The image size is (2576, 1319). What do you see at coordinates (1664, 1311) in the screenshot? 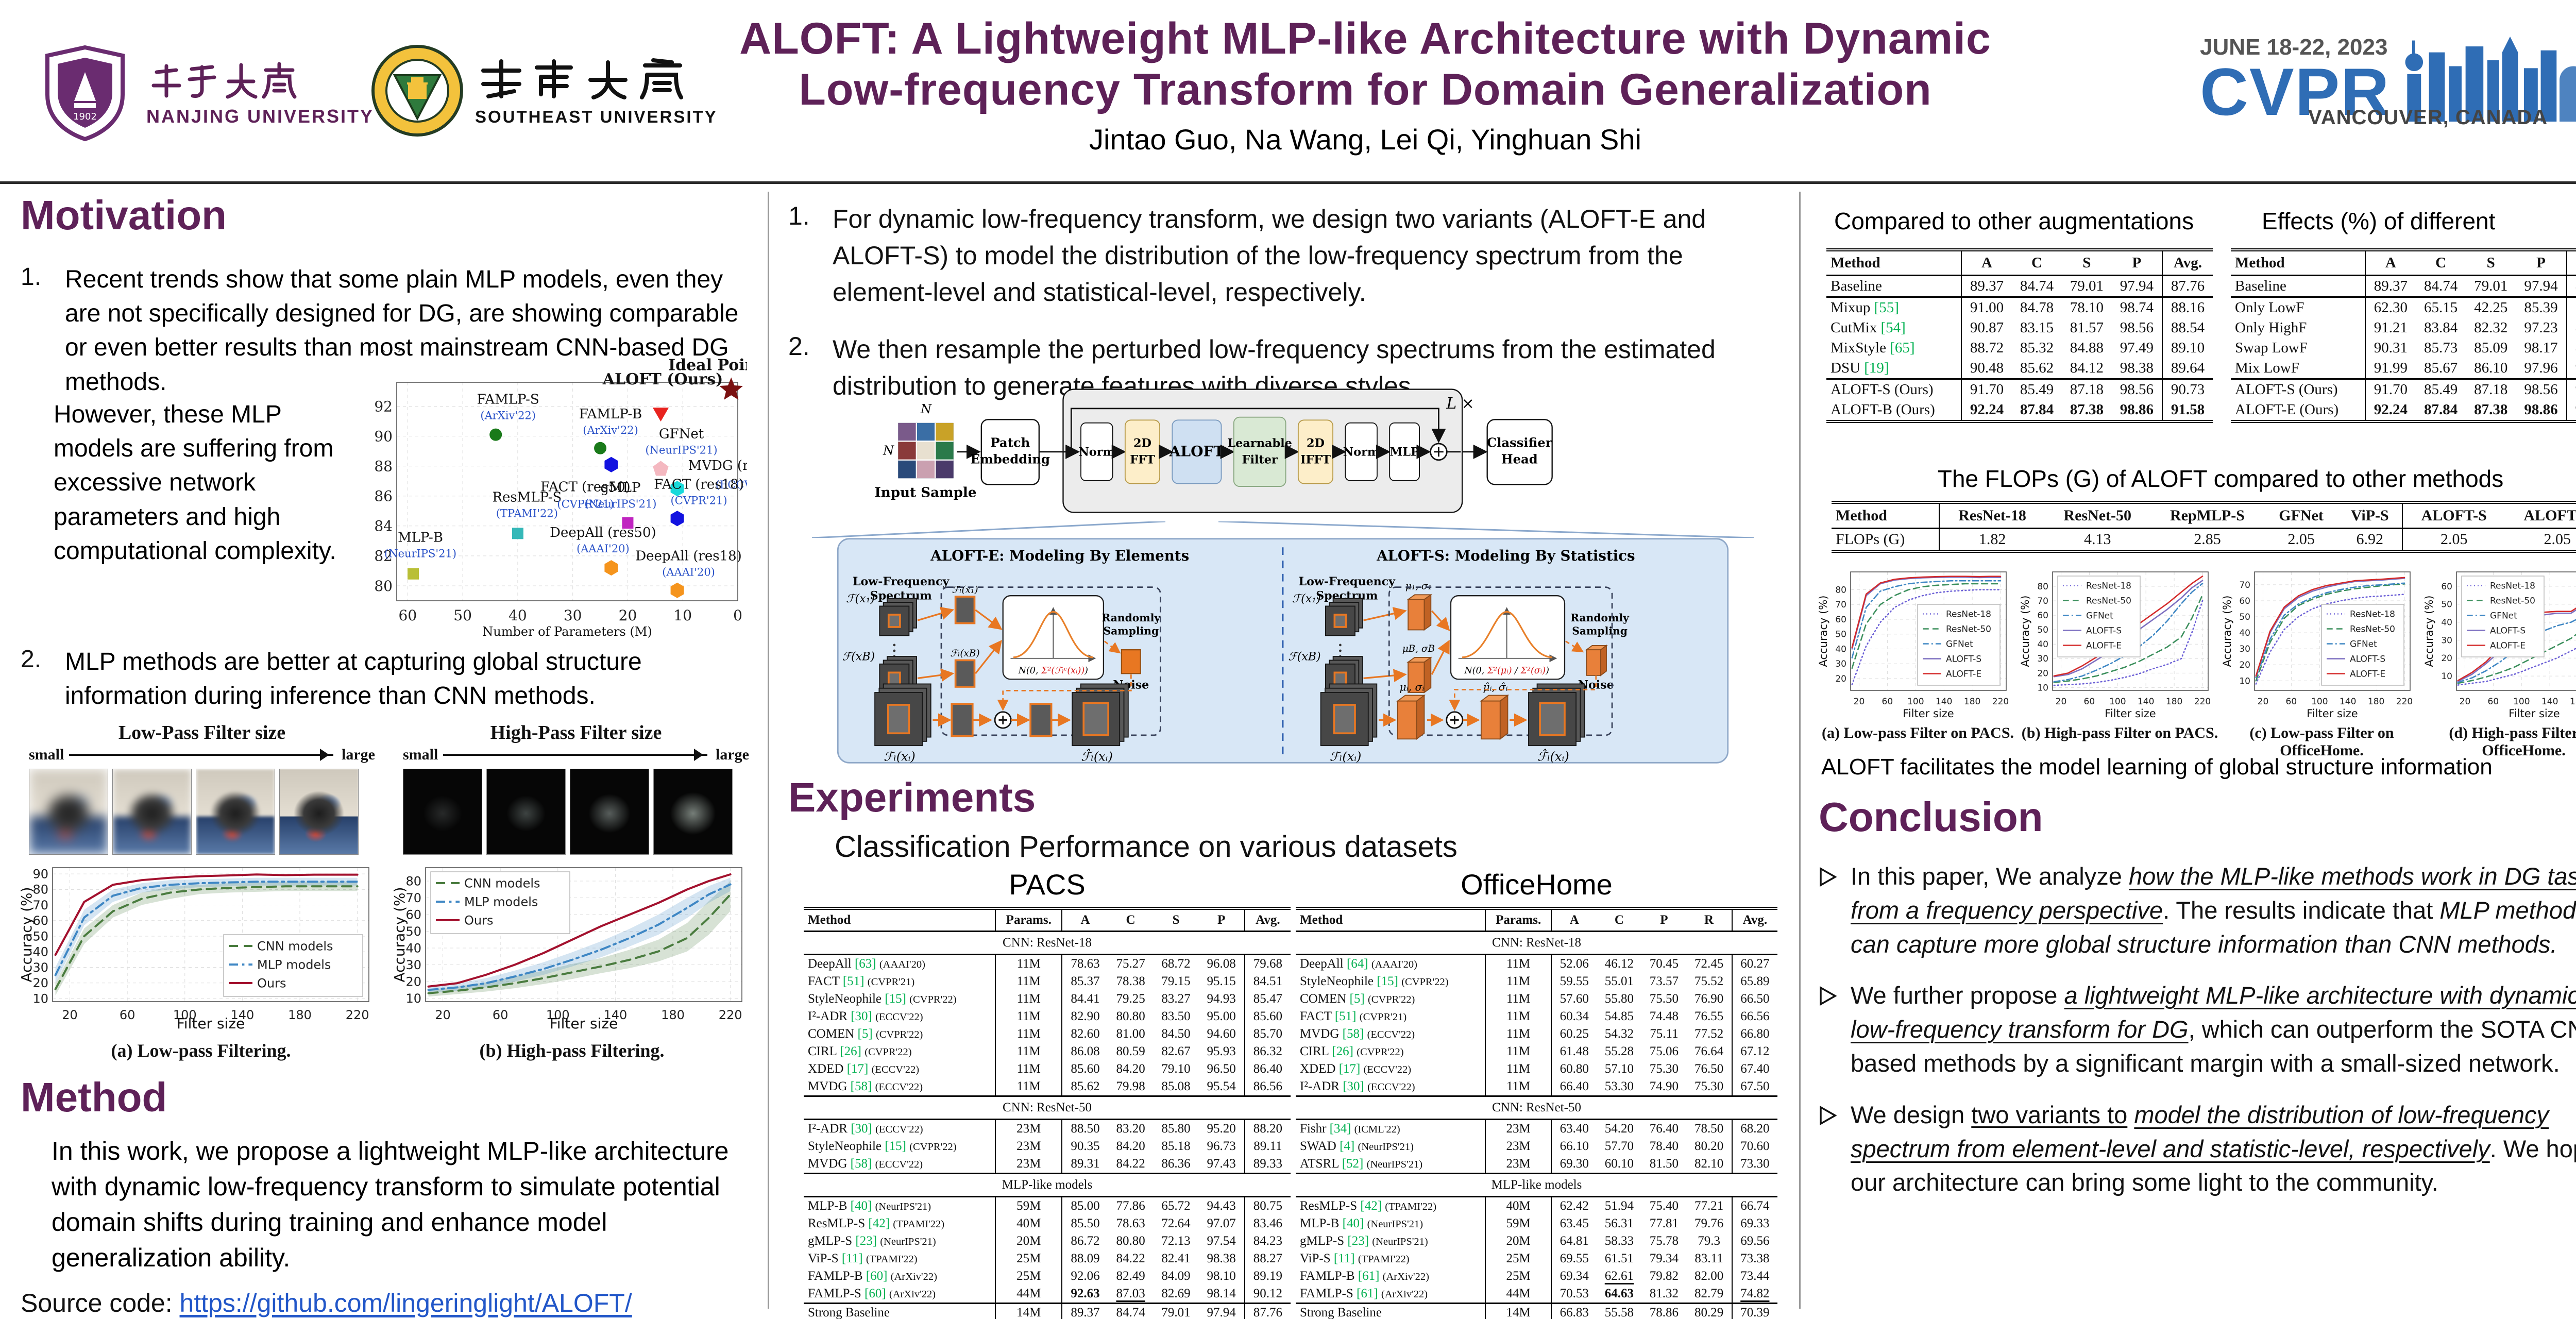
I see `table-cell: 78.86` at bounding box center [1664, 1311].